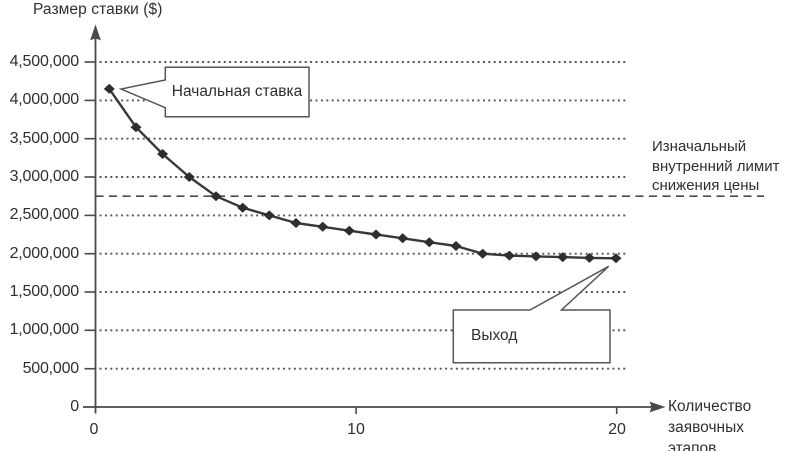  What do you see at coordinates (98, 9) in the screenshot?
I see `y-axis-title: Размер ставки ($)` at bounding box center [98, 9].